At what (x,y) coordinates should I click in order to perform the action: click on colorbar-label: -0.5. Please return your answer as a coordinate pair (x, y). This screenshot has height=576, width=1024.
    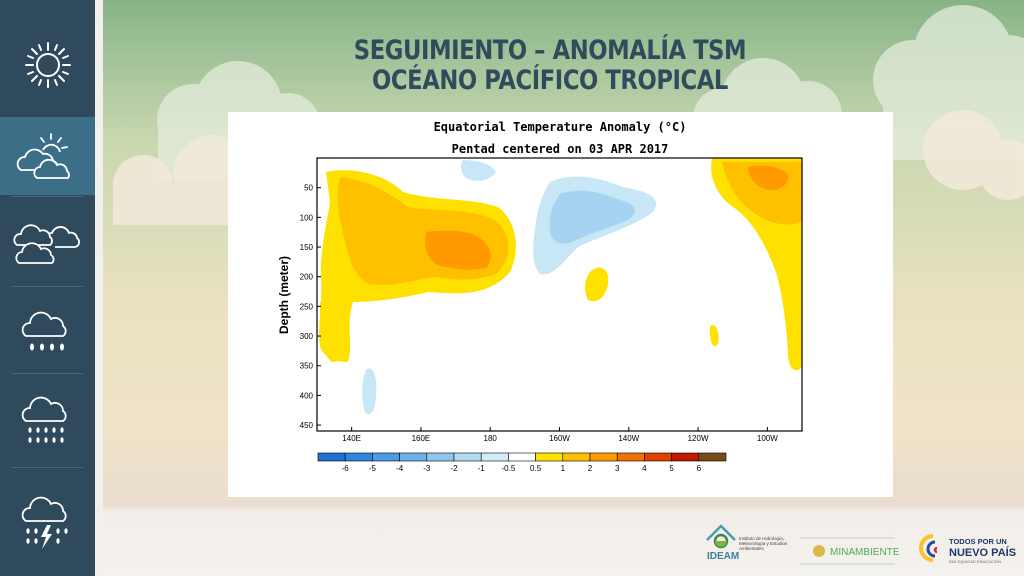
    Looking at the image, I should click on (509, 468).